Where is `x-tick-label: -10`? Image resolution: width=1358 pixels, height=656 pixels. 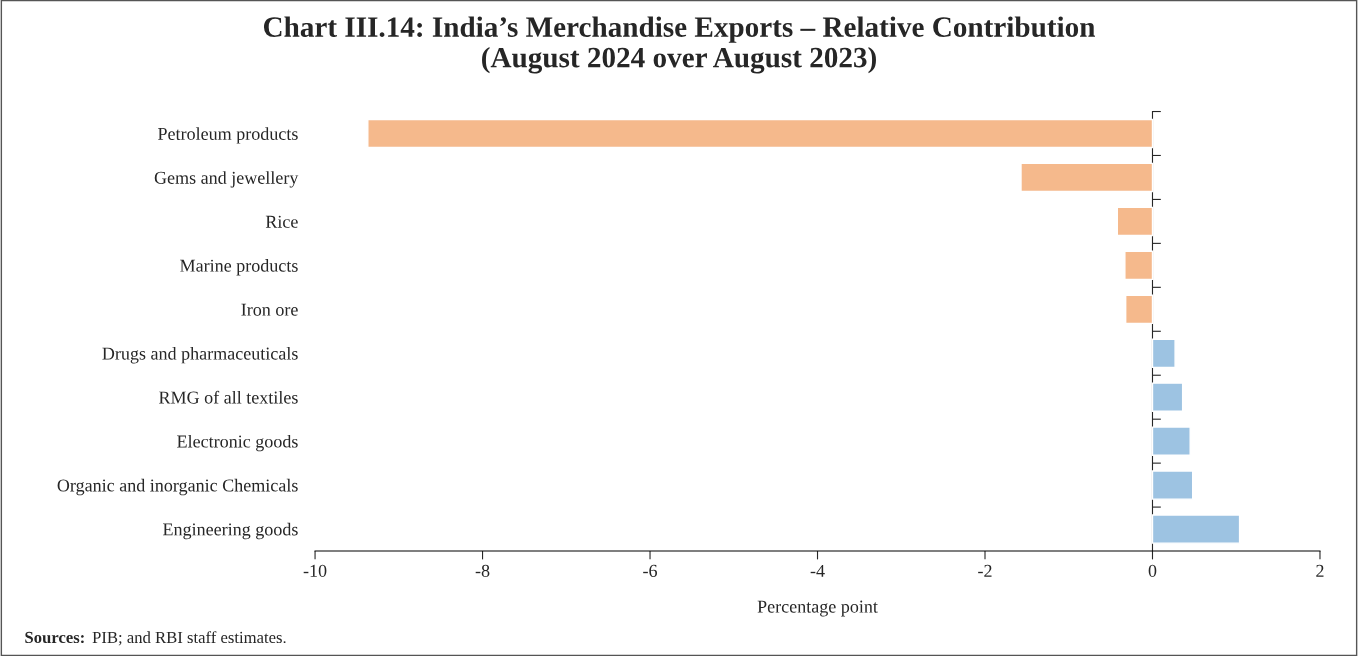 x-tick-label: -10 is located at coordinates (315, 570).